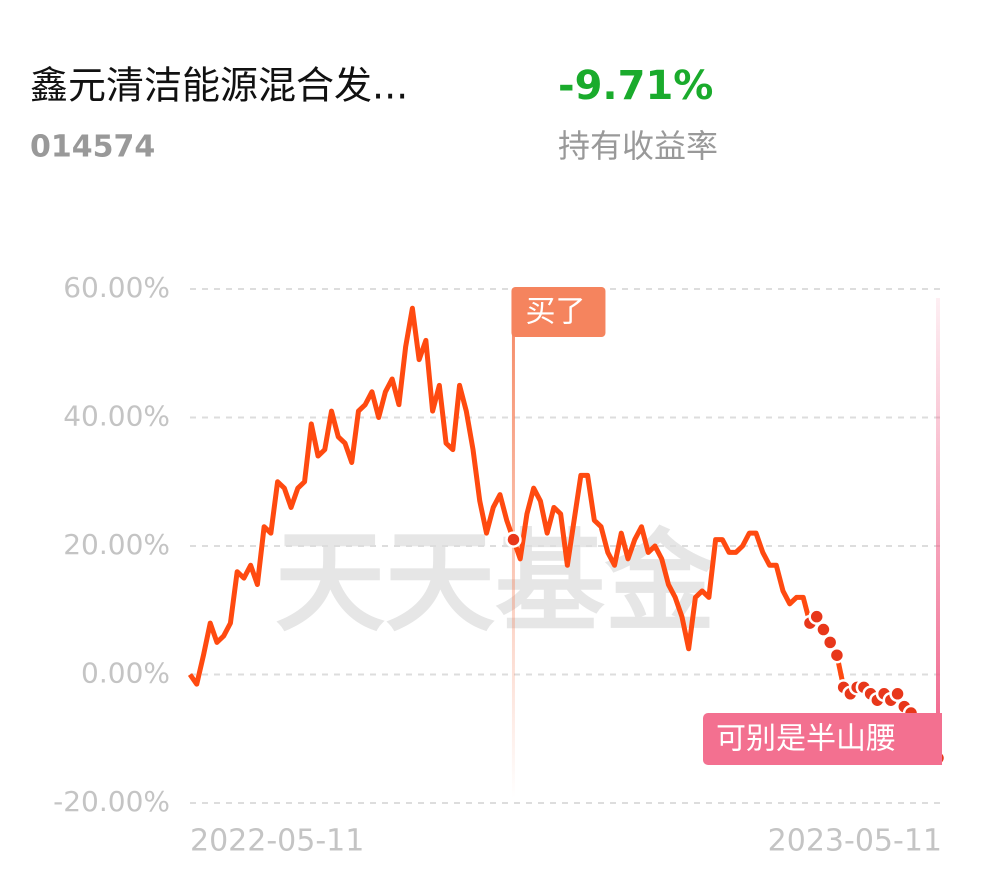  Describe the element at coordinates (116, 416) in the screenshot. I see `y-tick-label: 40.00%` at that location.